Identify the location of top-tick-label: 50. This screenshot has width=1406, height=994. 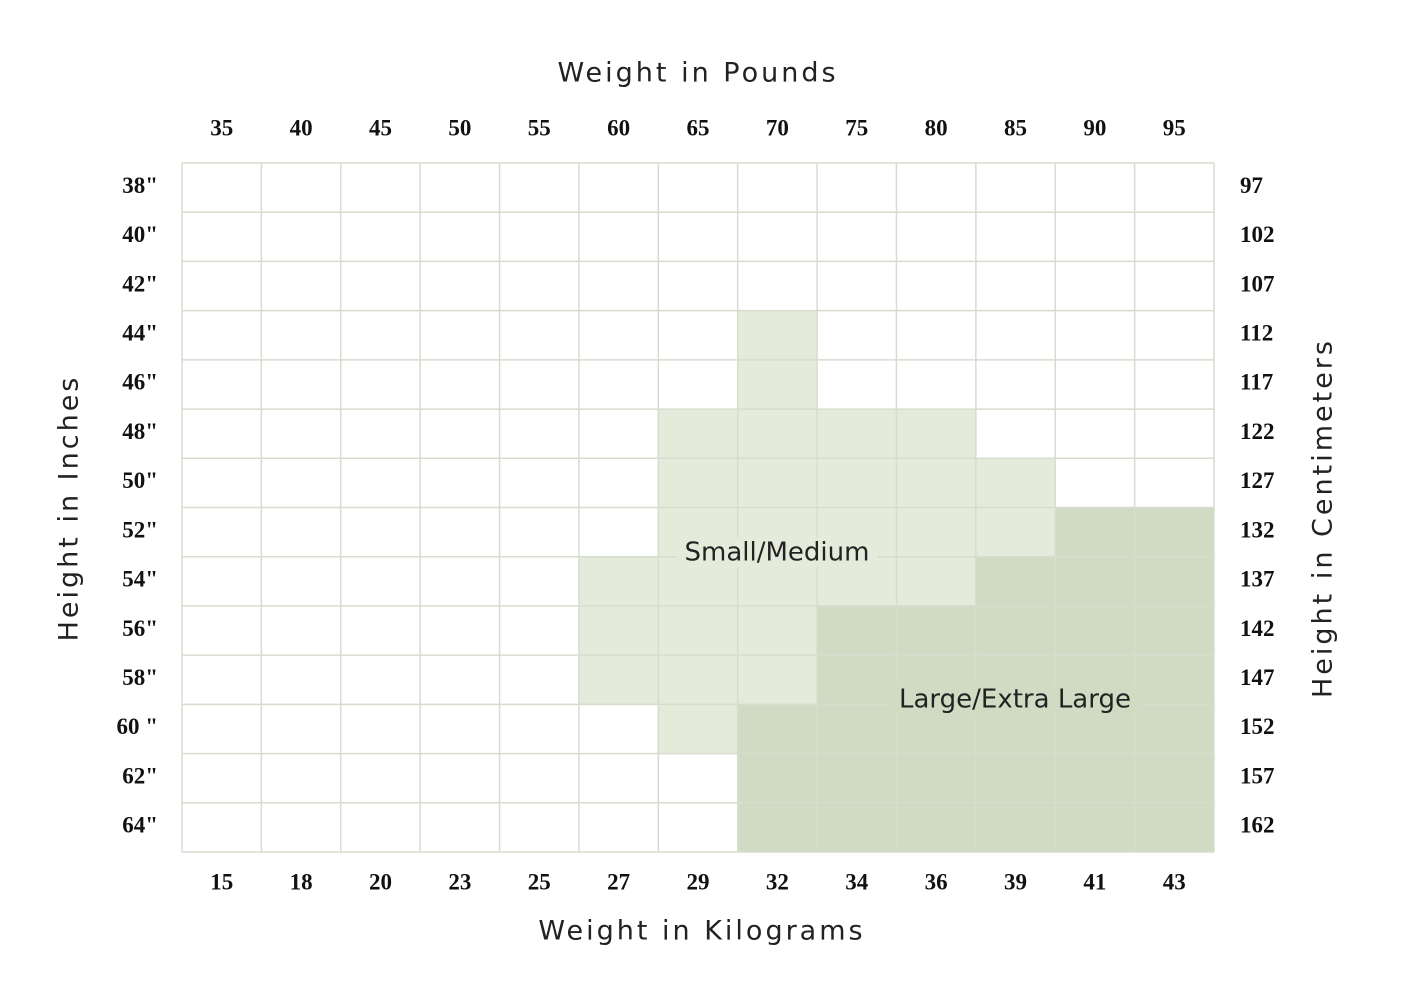
(459, 127).